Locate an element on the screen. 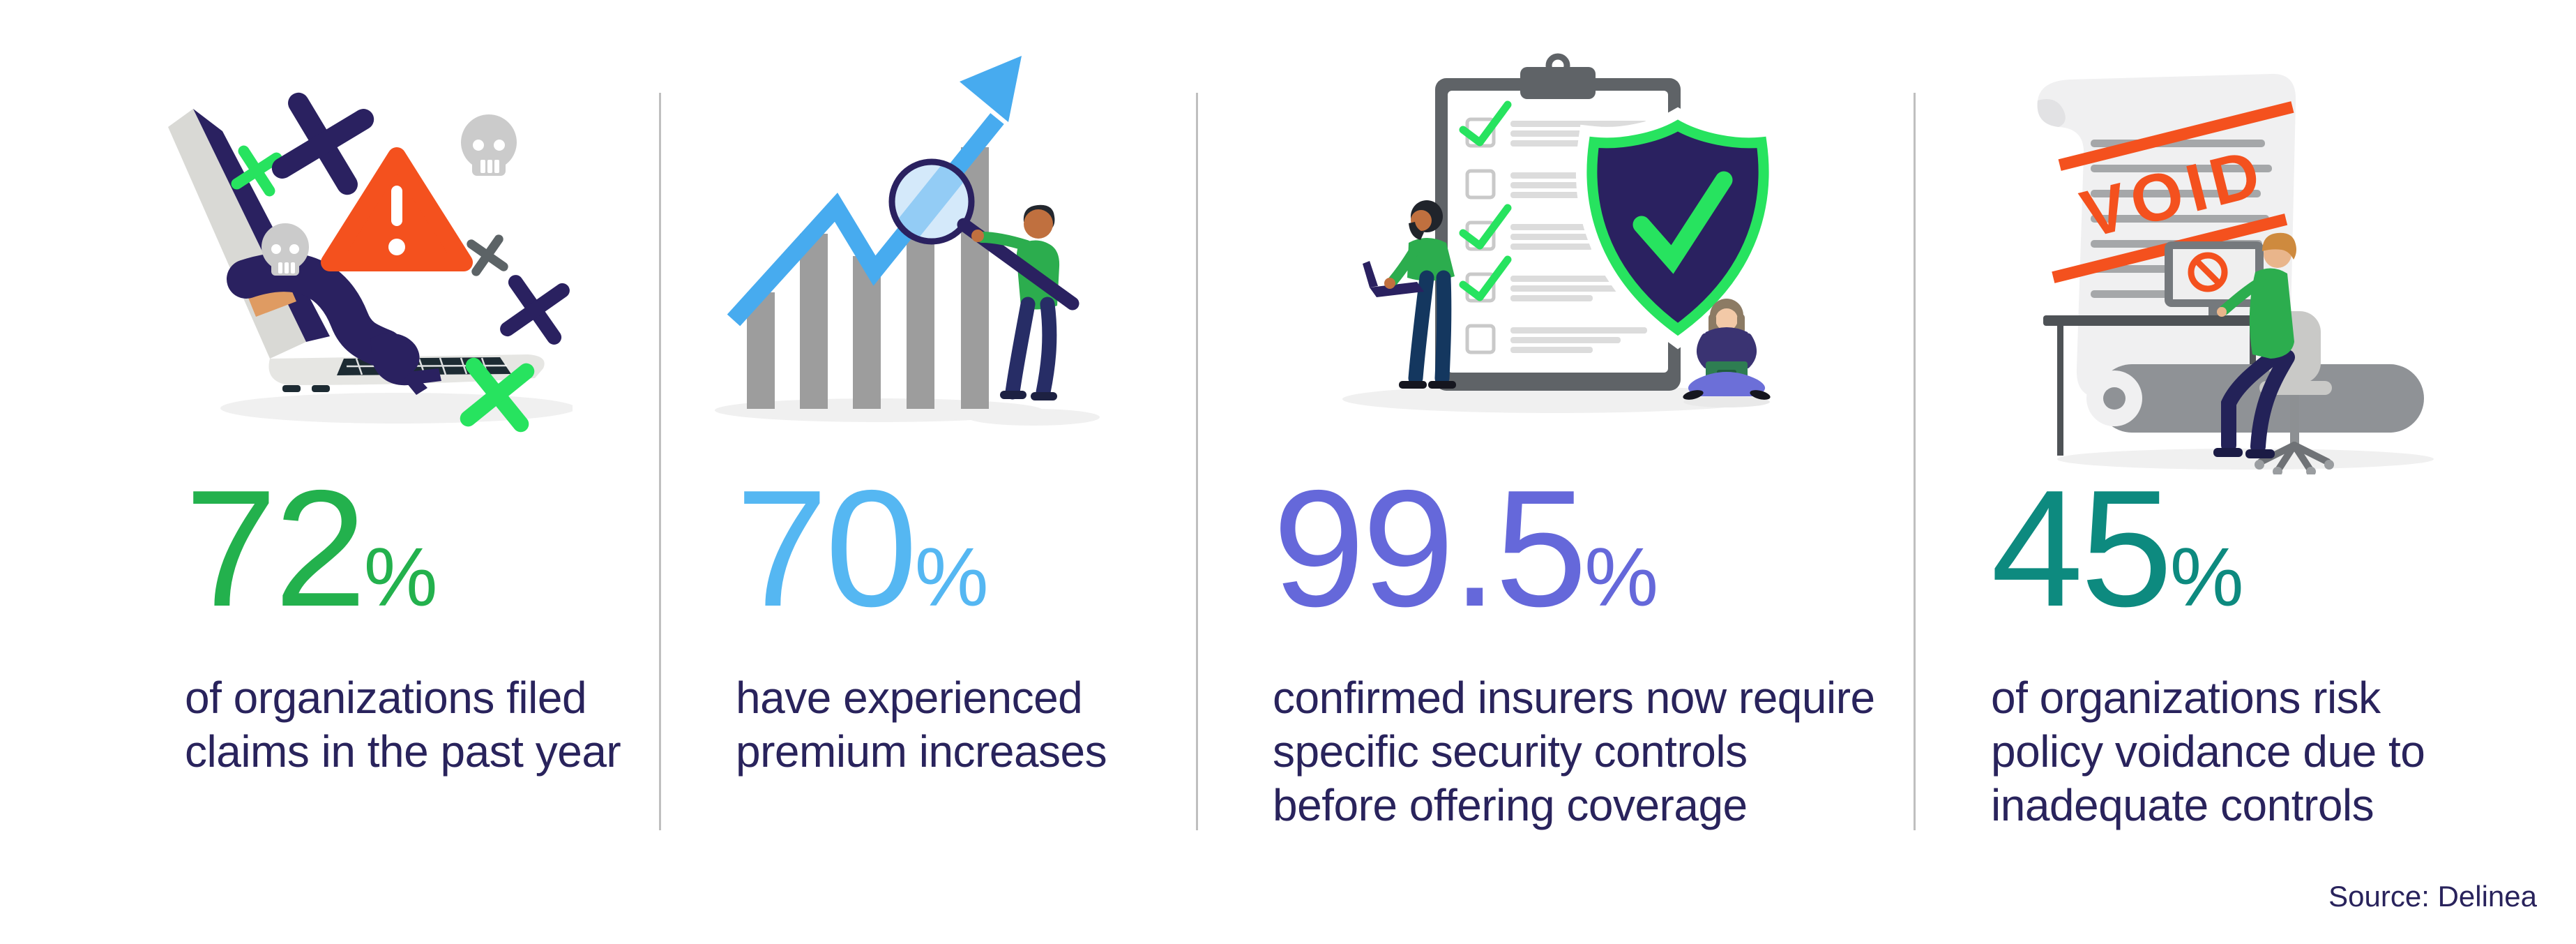 This screenshot has height=944, width=2576. person-figure is located at coordinates (1018, 302).